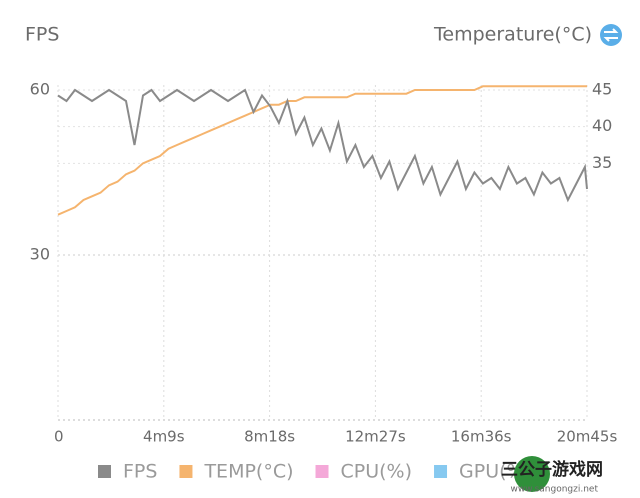 Image resolution: width=640 pixels, height=498 pixels. I want to click on legend-label: CPU(%), so click(377, 472).